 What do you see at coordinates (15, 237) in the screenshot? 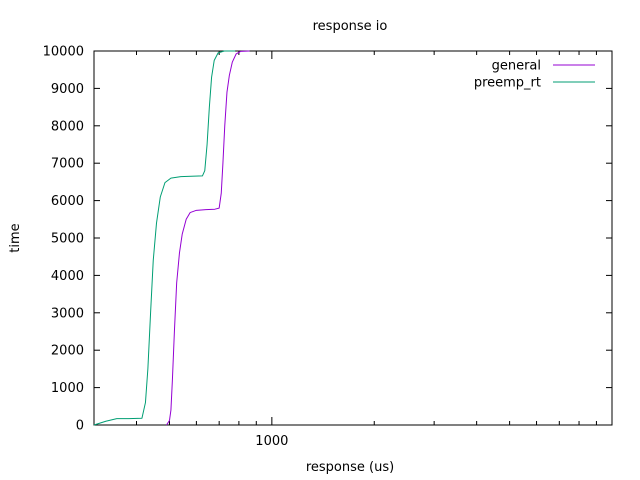
I see `y-axis-label: time` at bounding box center [15, 237].